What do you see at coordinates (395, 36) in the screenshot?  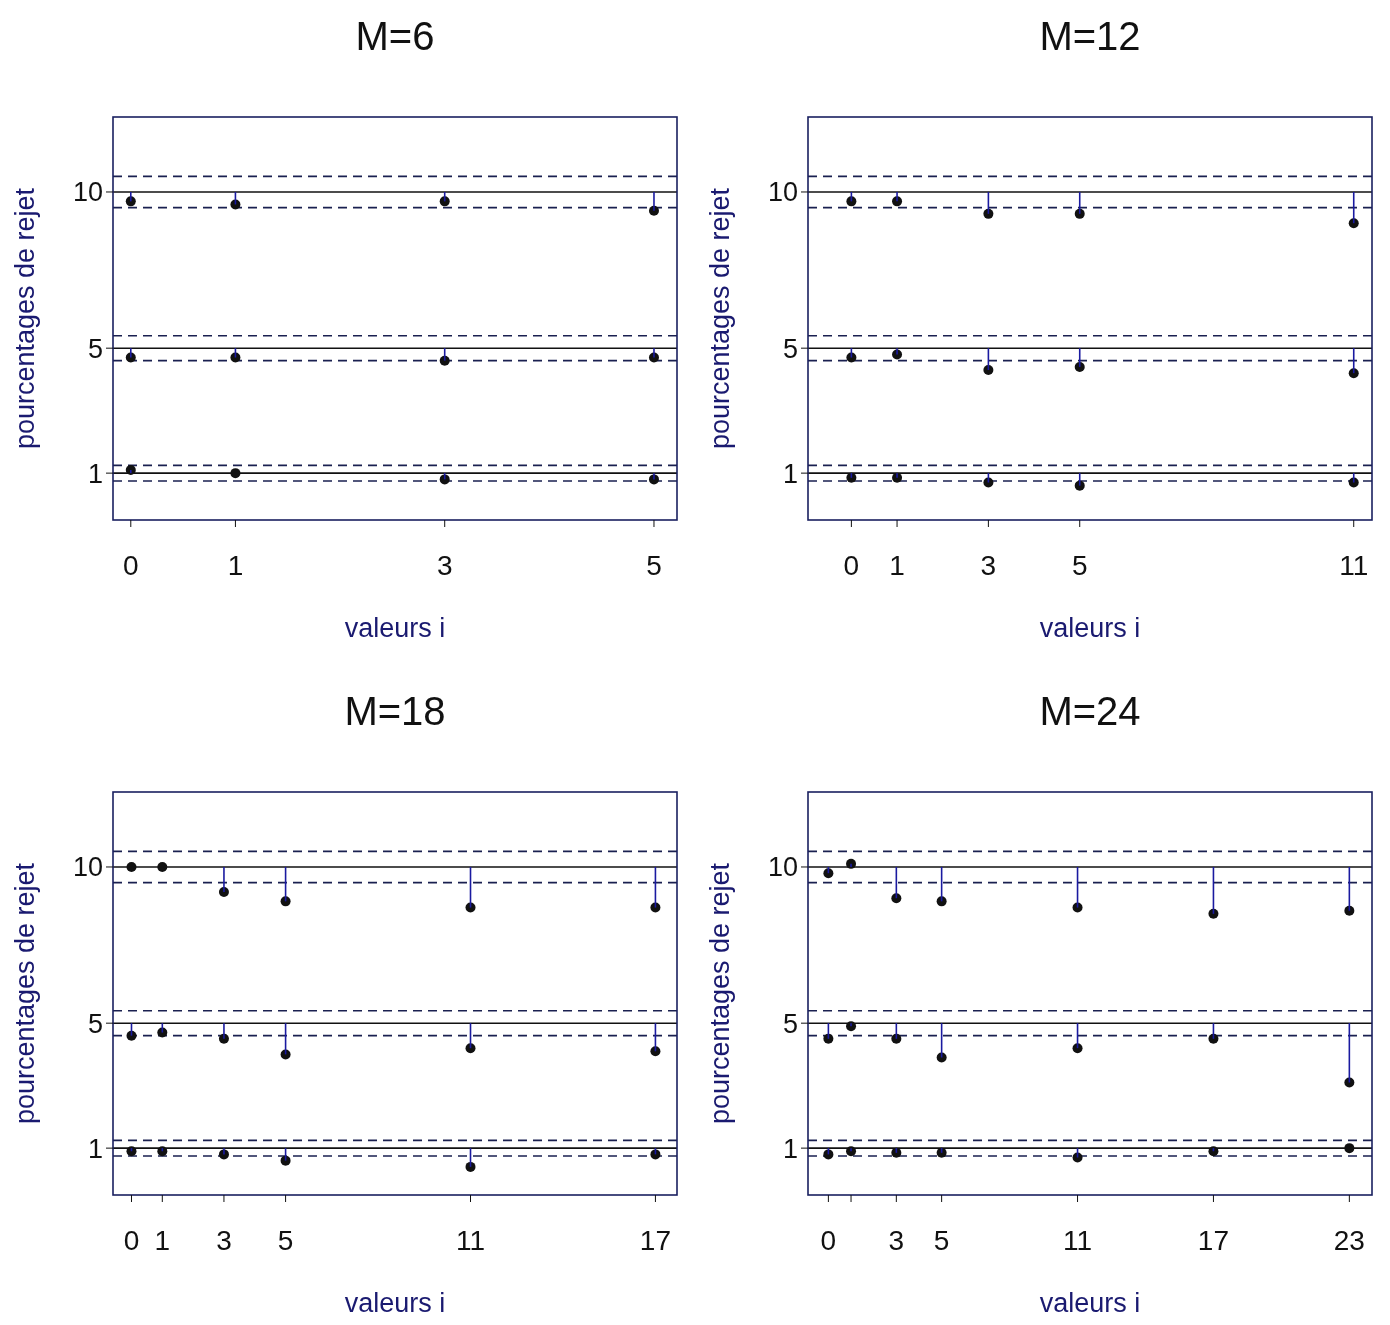 I see `chart-title: M=6` at bounding box center [395, 36].